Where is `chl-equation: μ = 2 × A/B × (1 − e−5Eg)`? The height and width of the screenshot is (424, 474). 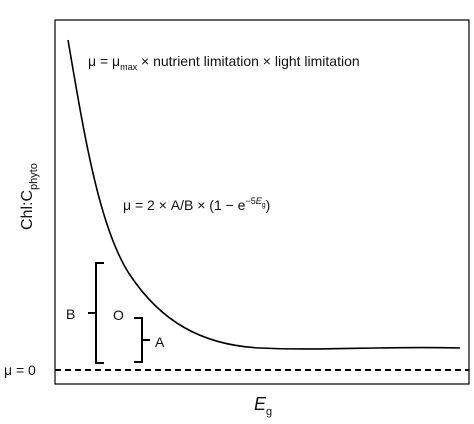 chl-equation: μ = 2 × A/B × (1 − e−5Eg) is located at coordinates (196, 204).